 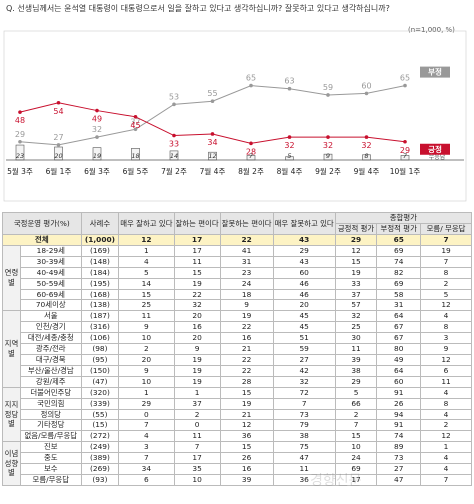 I want to click on table-row: 대전/세종/충청 (106) 10 20 16 51 30 67 3, so click(x=237, y=338).